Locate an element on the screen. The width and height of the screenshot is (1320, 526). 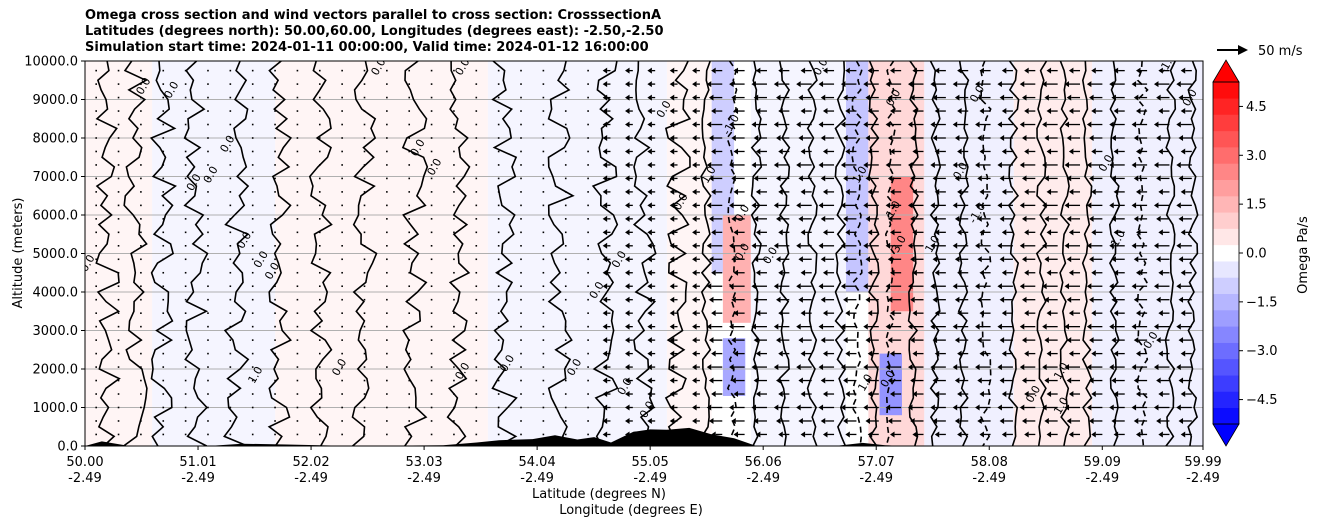
x-tick-label-lon-5: -2.49 is located at coordinates (650, 478).